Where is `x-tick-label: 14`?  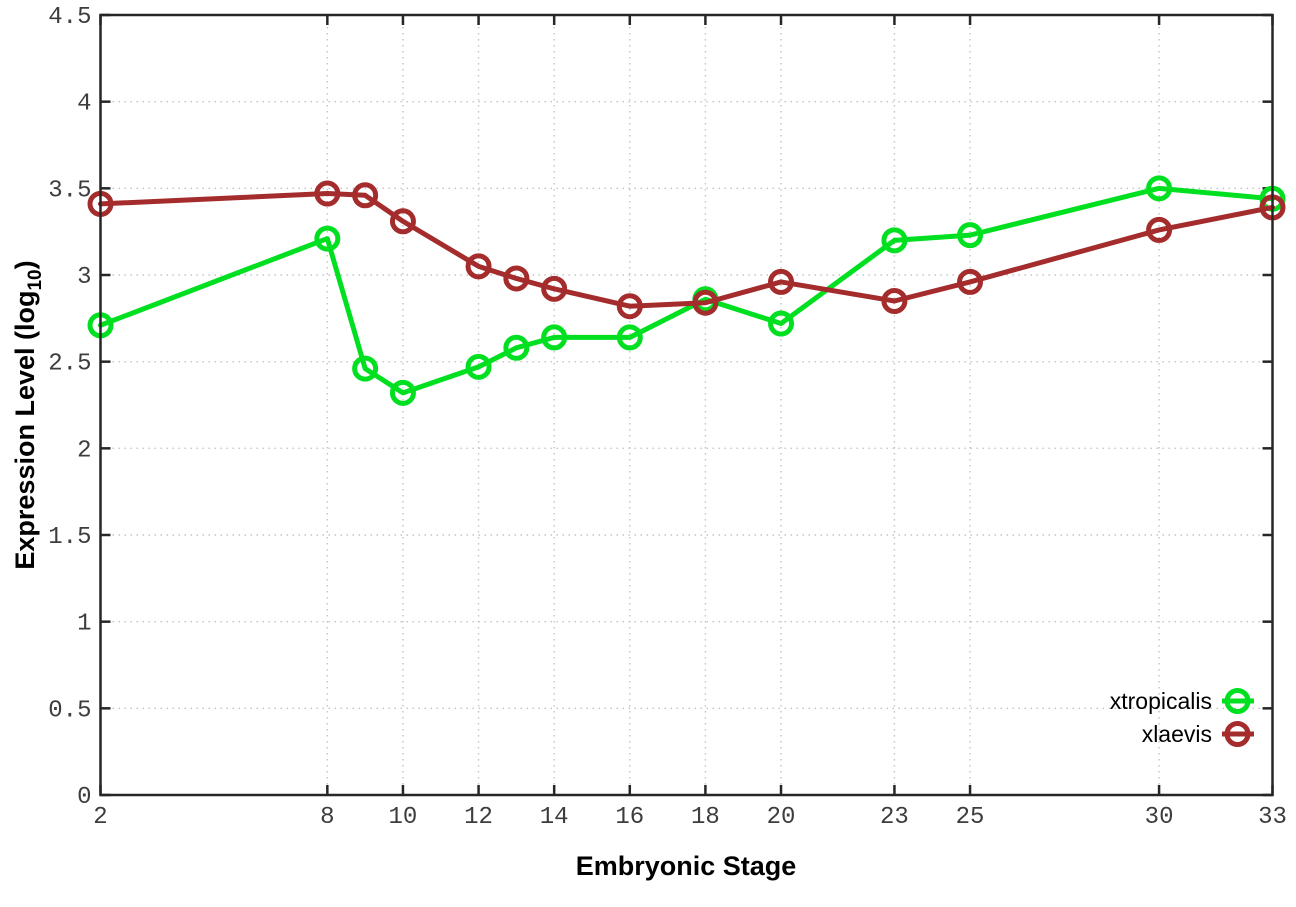
x-tick-label: 14 is located at coordinates (554, 817).